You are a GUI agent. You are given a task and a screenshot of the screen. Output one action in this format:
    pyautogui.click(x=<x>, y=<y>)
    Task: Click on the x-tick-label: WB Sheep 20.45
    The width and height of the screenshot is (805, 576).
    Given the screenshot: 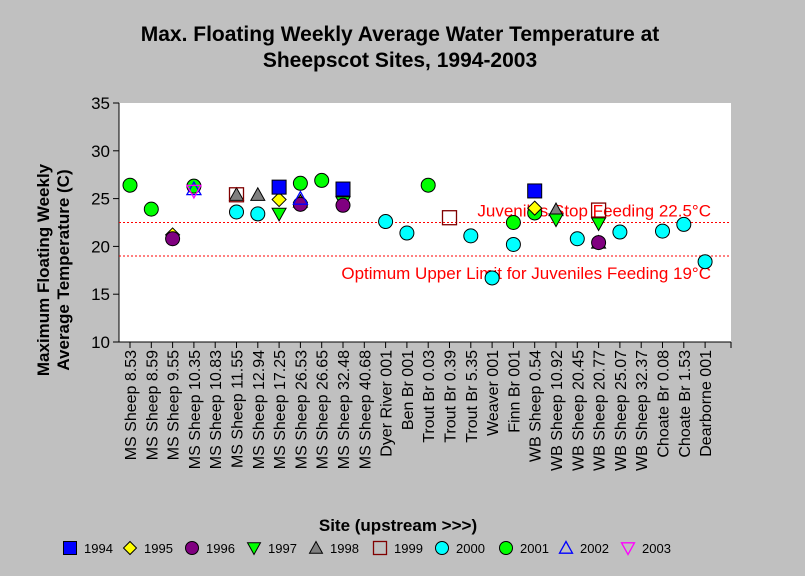 What is the action you would take?
    pyautogui.click(x=578, y=410)
    